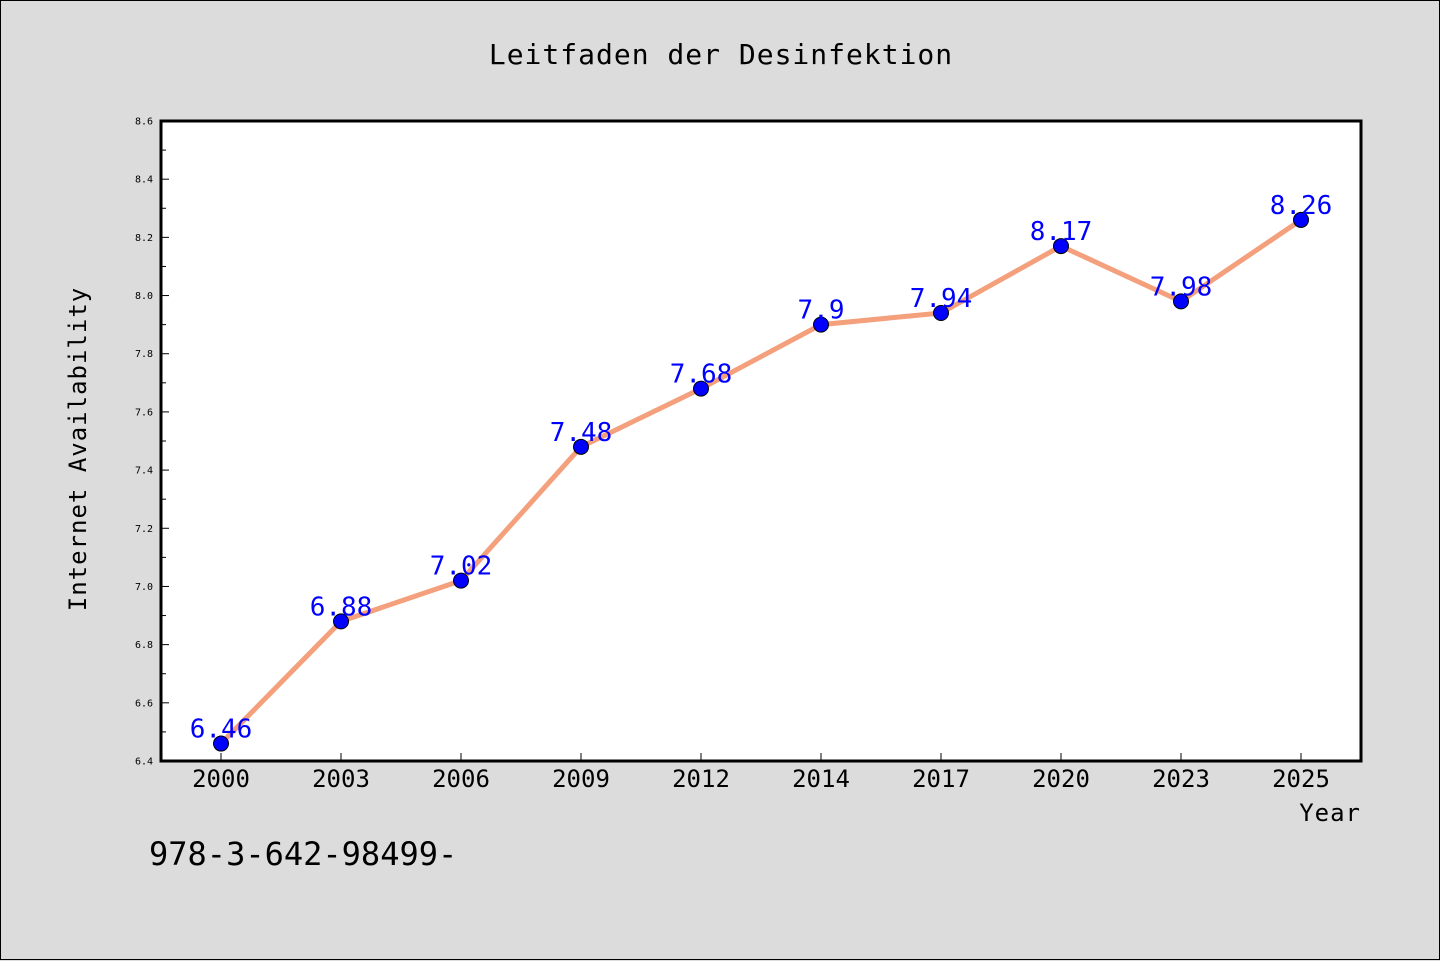  I want to click on y-axis-ticks: 6.4 6.6 6.8 7.0 7.2 7.4 7.6 7.8 8.0 8.2 8.4 8.6, so click(152, 442).